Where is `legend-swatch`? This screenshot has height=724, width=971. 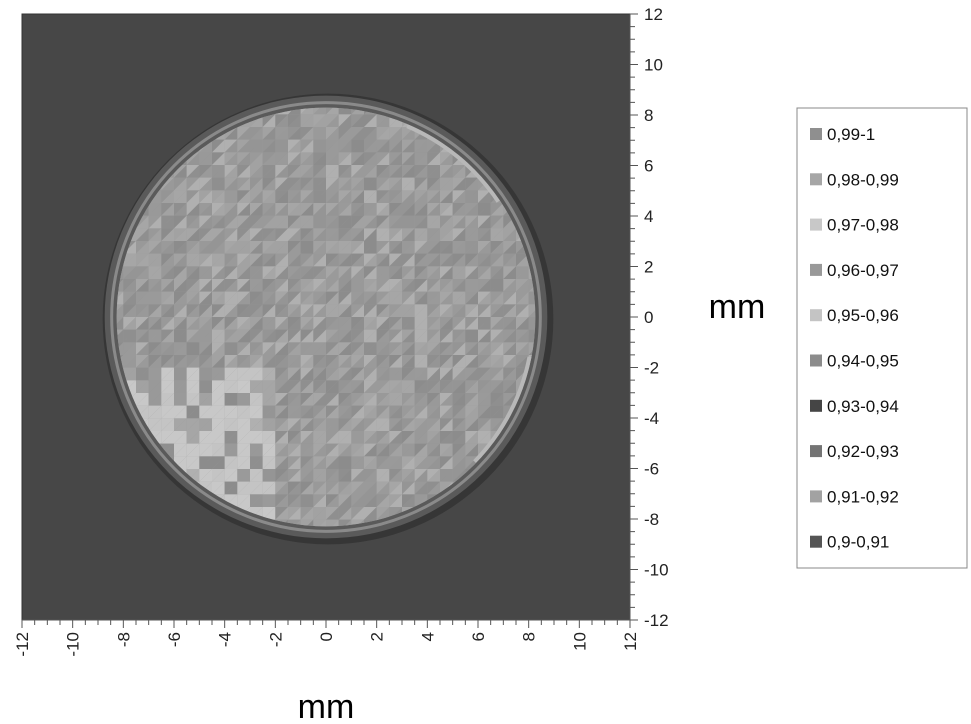 legend-swatch is located at coordinates (816, 269).